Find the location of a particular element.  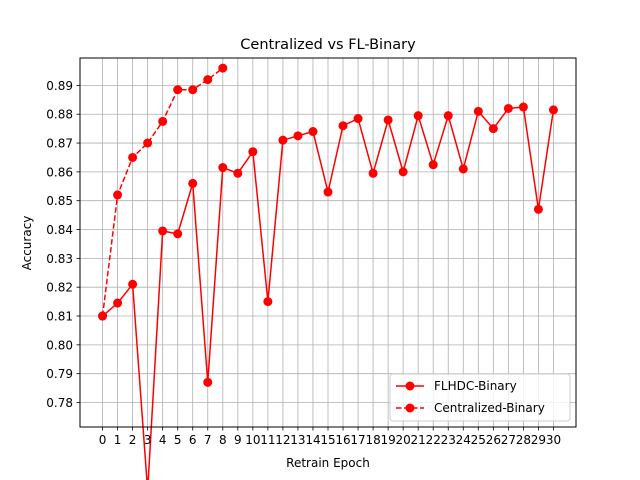

legend: FLHDC-Binary Centralized-Binary is located at coordinates (480, 397).